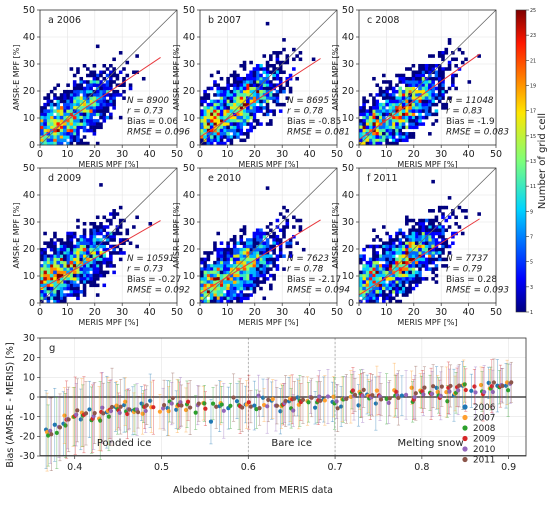 The image size is (550, 507). Describe the element at coordinates (531, 263) in the screenshot. I see `colorbar-tick-label: 5` at that location.